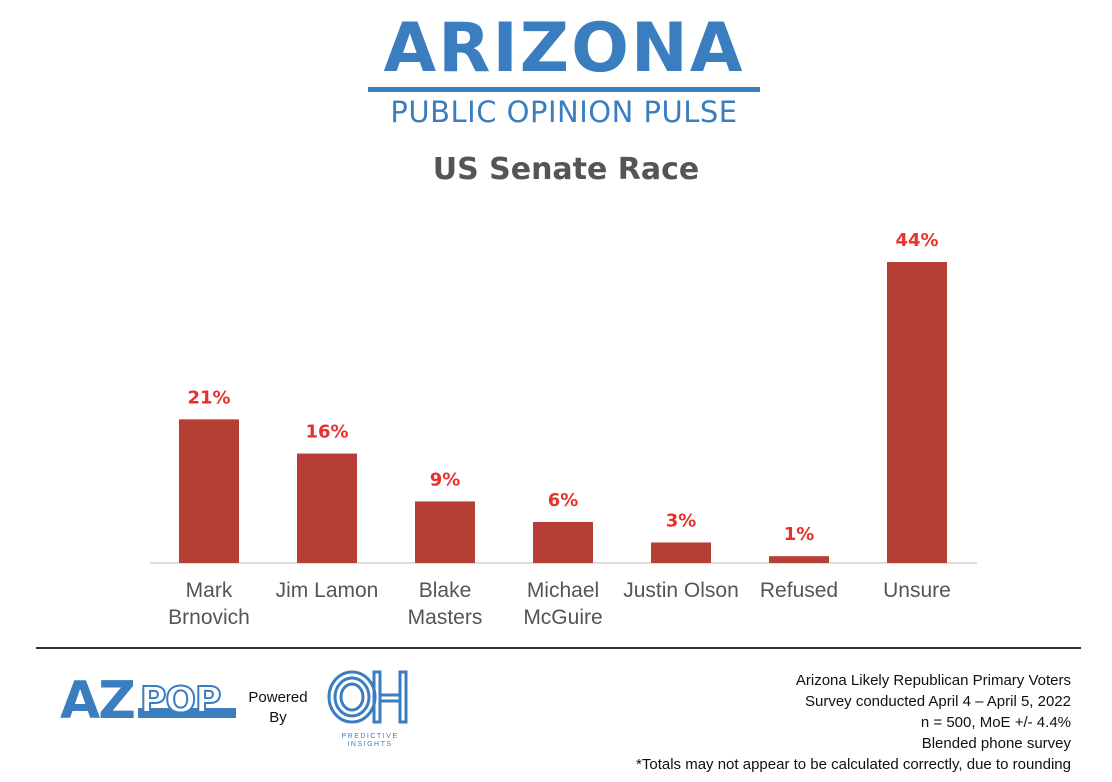 Image resolution: width=1112 pixels, height=782 pixels. Describe the element at coordinates (278, 717) in the screenshot. I see `by-label: By` at that location.